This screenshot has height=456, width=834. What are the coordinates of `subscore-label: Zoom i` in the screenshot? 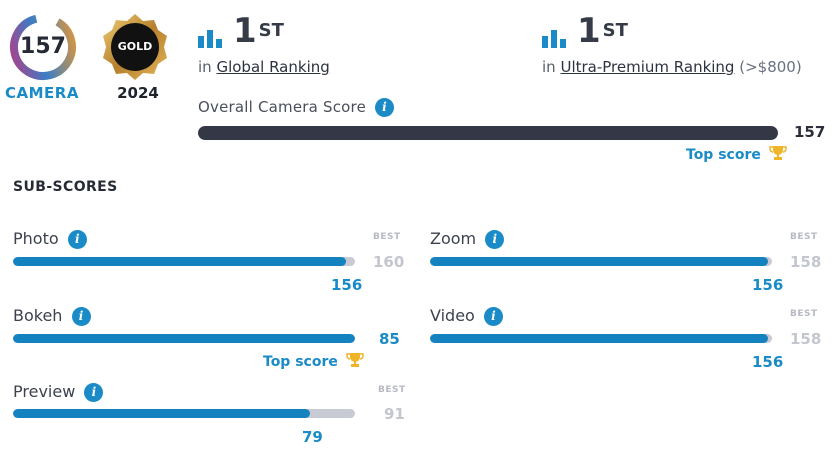 It's located at (467, 239).